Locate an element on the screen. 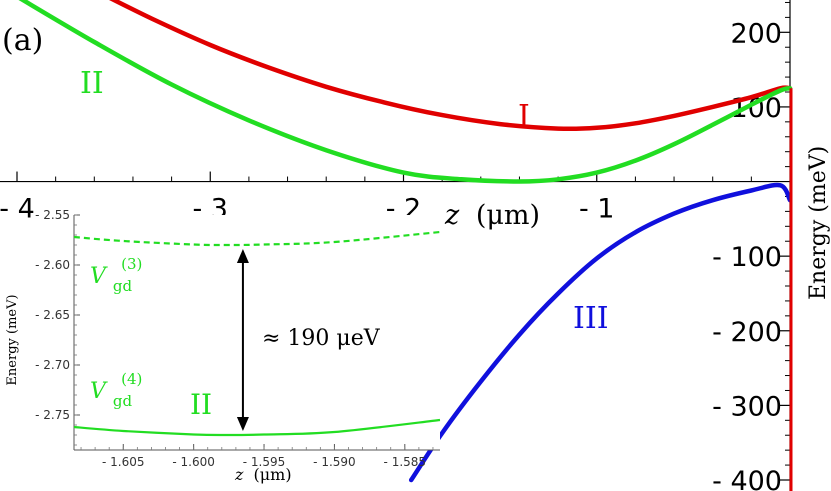  curve-label-I: I is located at coordinates (524, 116).